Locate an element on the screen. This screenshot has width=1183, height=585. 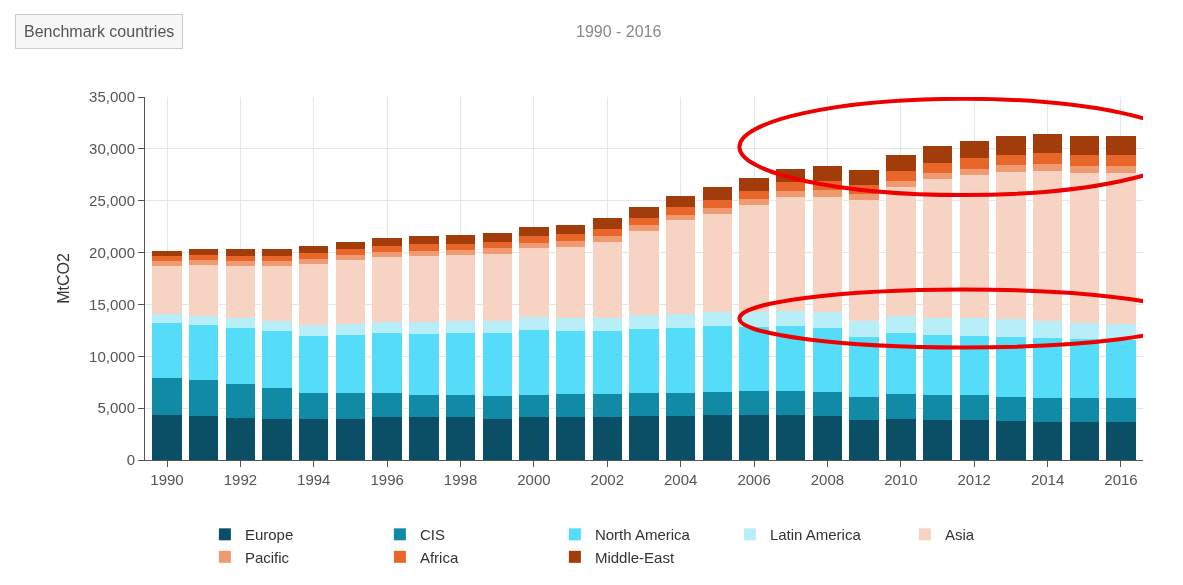
y-tick-label: 5,000 is located at coordinates (116, 408).